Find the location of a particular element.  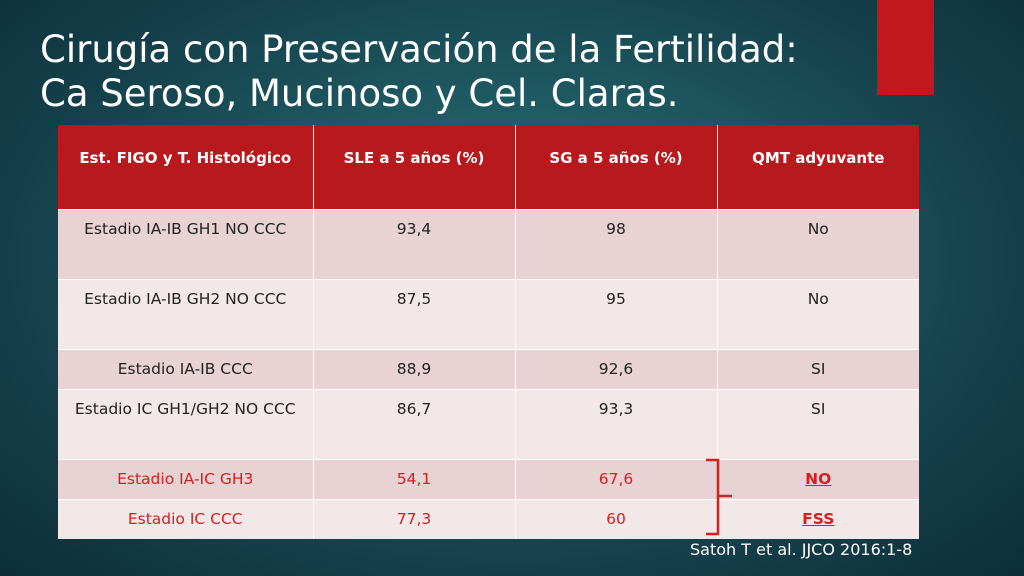

table-cell: Estadio IA-IB CCC is located at coordinates (186, 368).